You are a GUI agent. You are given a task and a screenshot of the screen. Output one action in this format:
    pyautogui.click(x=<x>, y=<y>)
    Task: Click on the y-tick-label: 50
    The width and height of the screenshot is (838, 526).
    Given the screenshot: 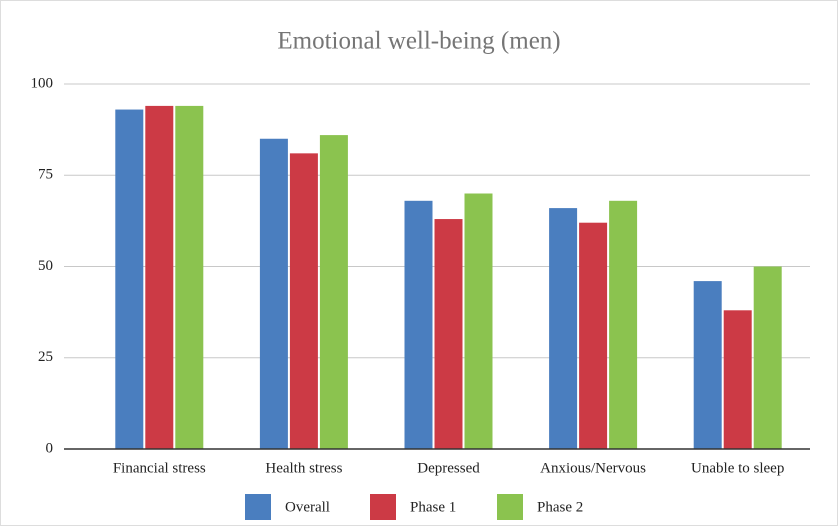 What is the action you would take?
    pyautogui.click(x=45, y=266)
    